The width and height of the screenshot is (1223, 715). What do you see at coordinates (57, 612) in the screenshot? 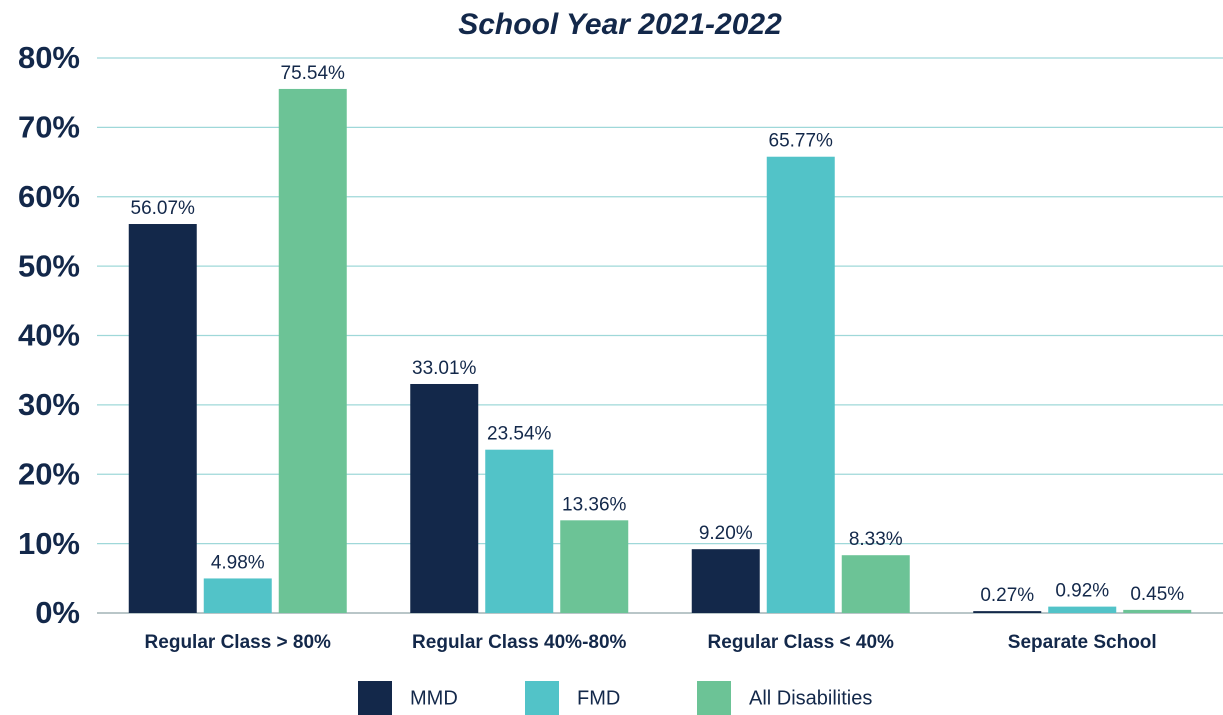
I see `y-tick-label: 0%` at bounding box center [57, 612].